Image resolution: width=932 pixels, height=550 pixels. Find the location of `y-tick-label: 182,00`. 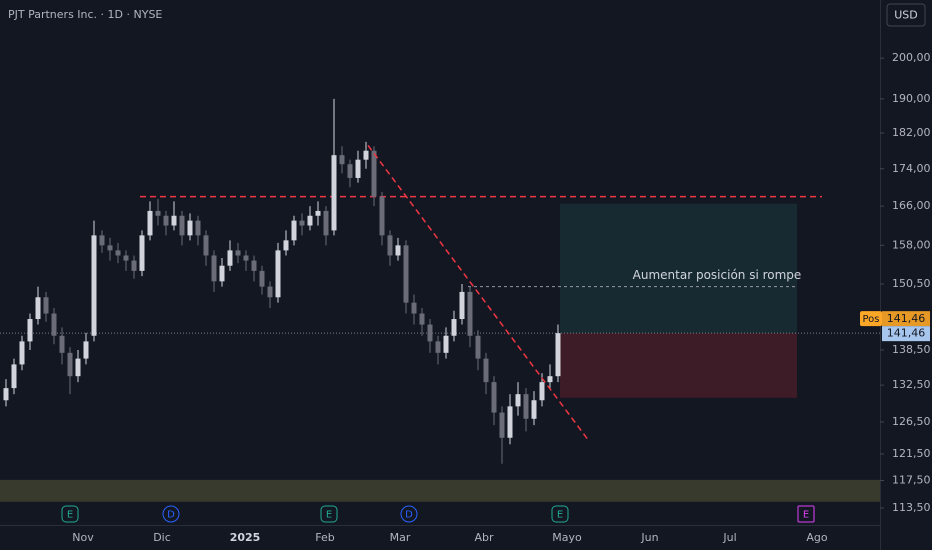

y-tick-label: 182,00 is located at coordinates (911, 132).